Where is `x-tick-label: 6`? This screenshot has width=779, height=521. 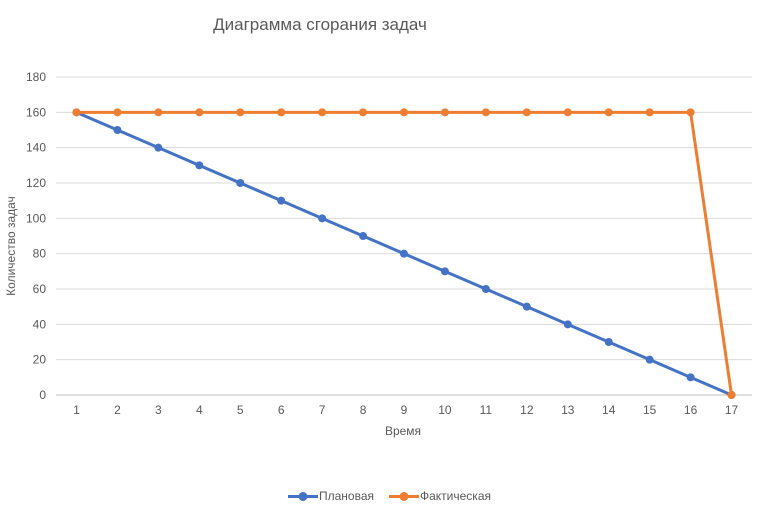
x-tick-label: 6 is located at coordinates (281, 410).